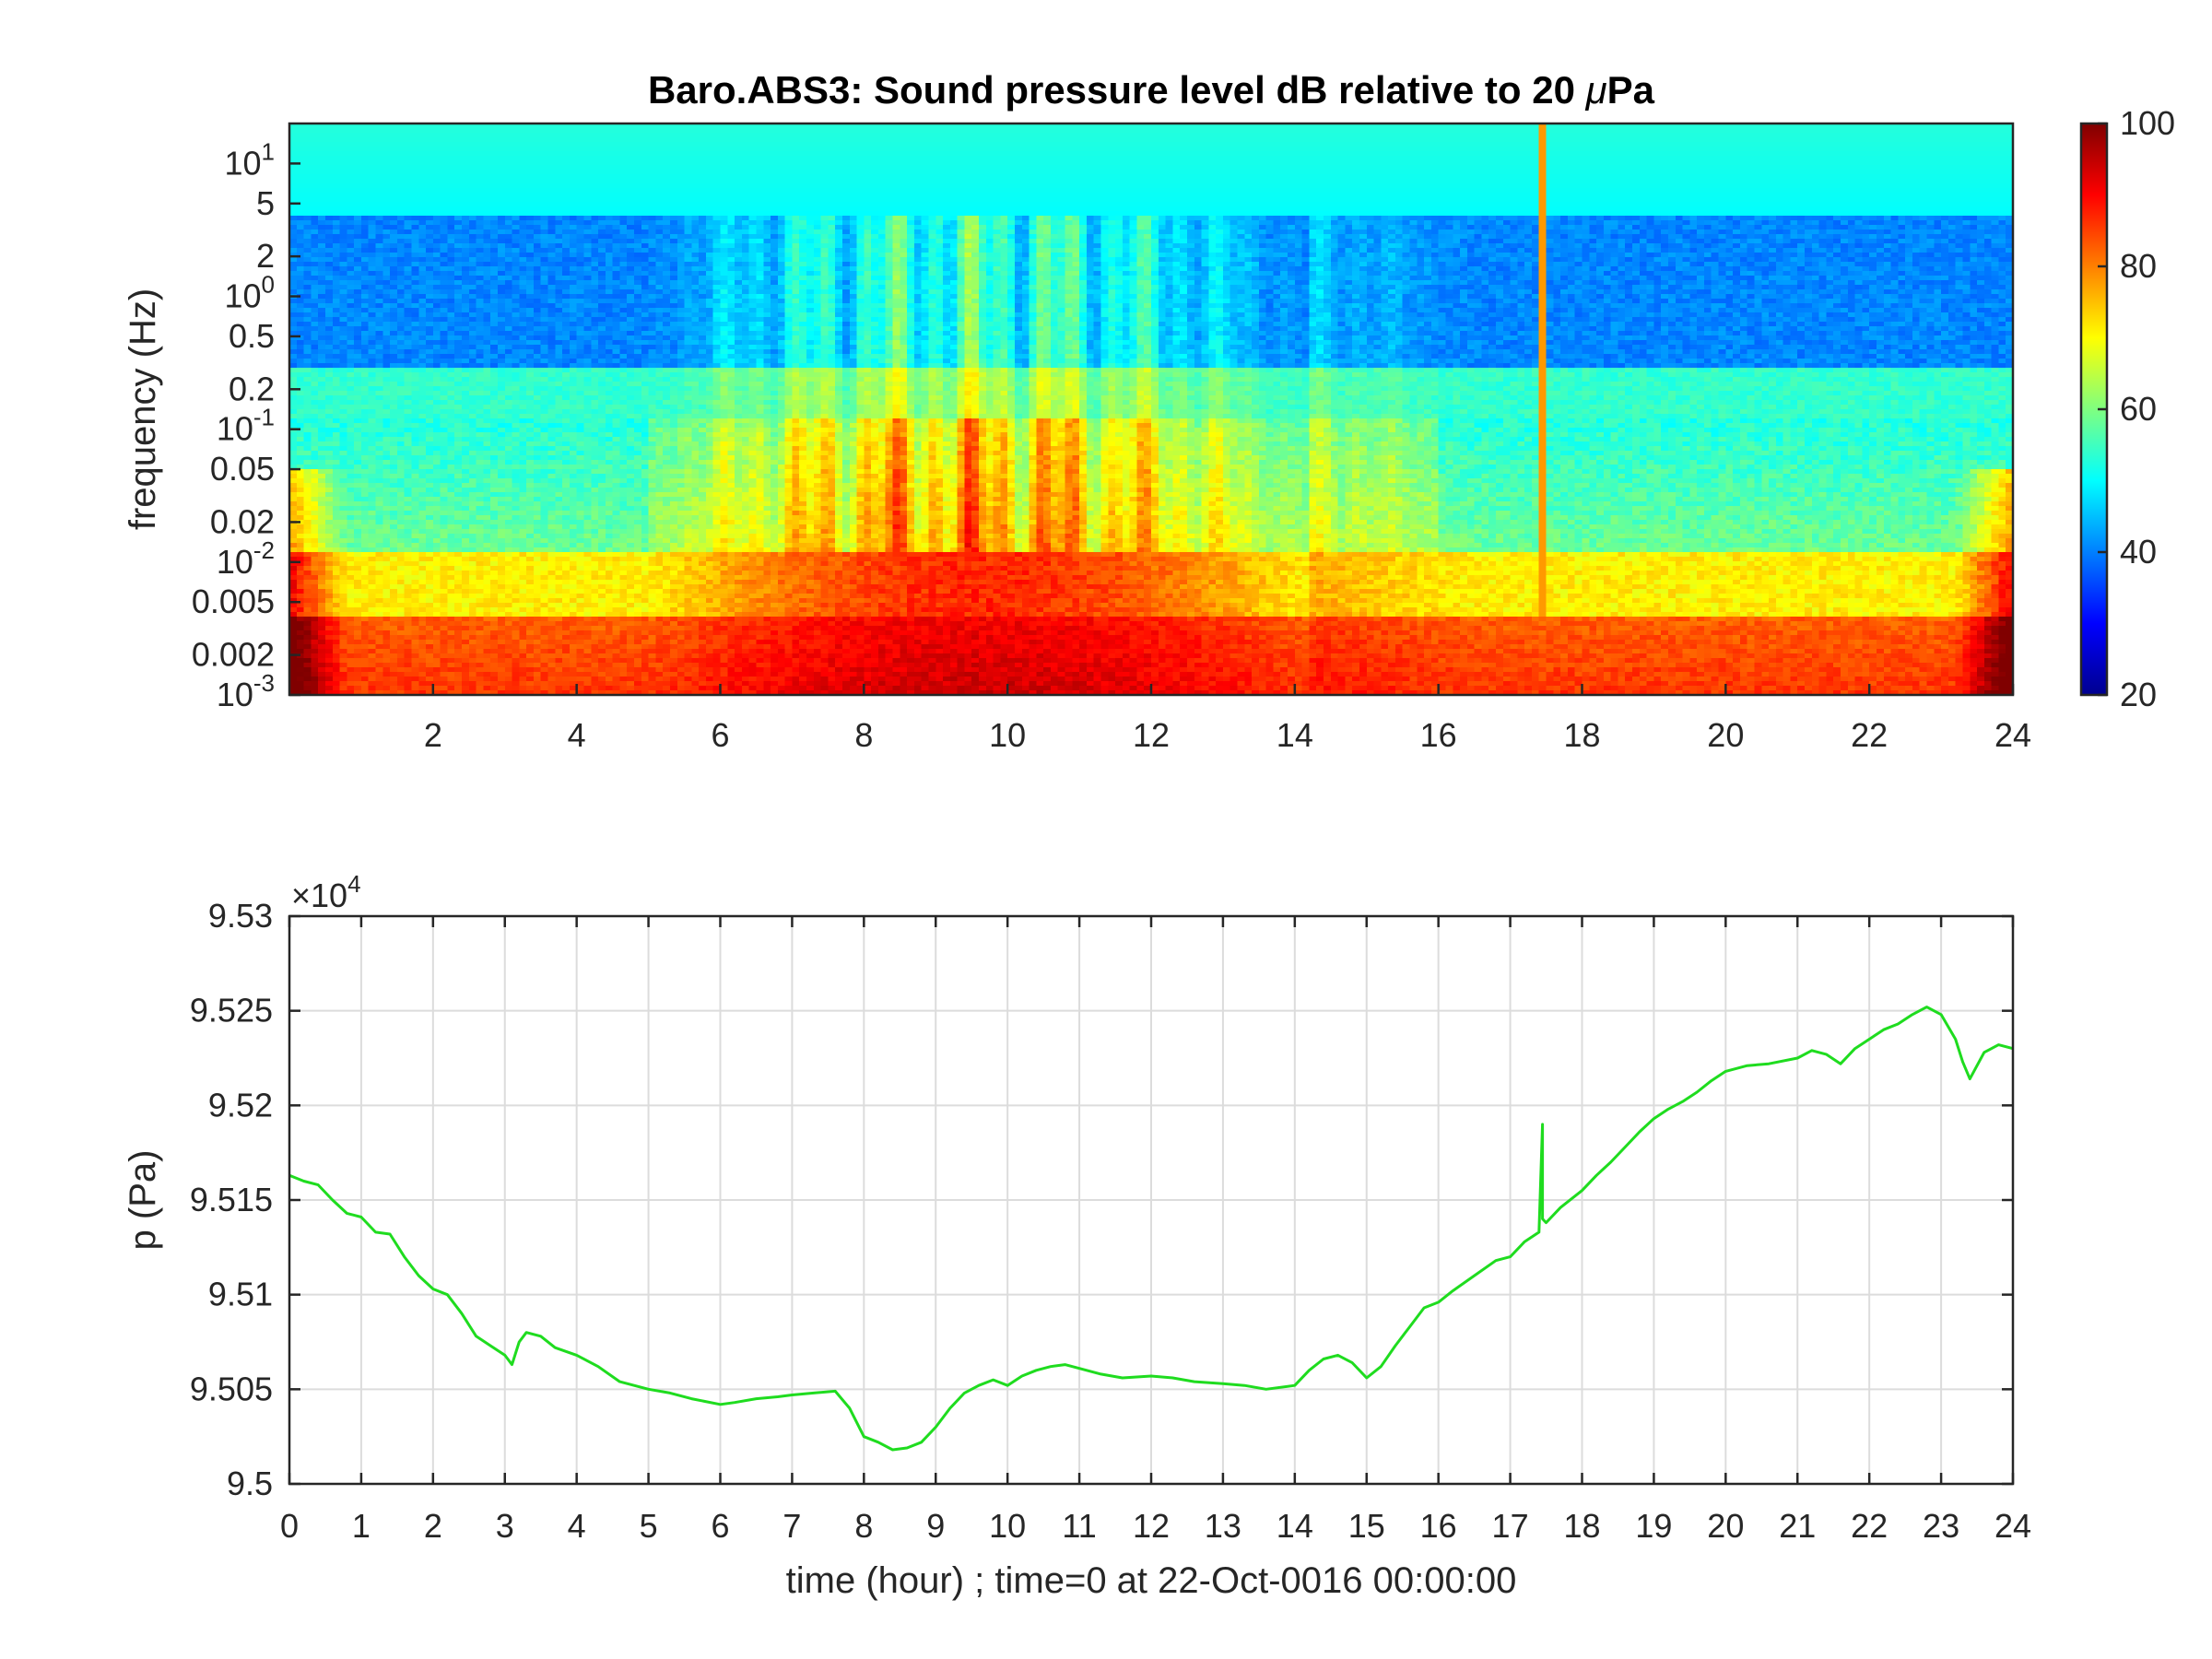 Image resolution: width=2212 pixels, height=1659 pixels. I want to click on pressure-x-tick-label: 24, so click(2012, 1526).